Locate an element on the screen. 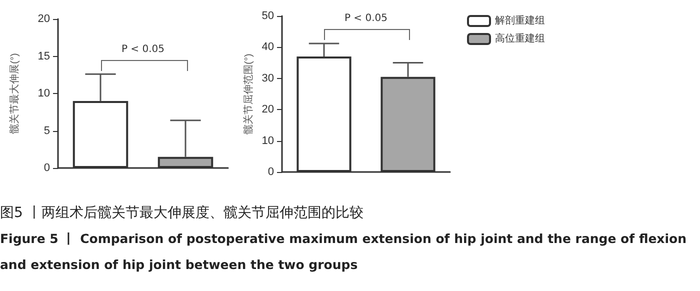 This screenshot has height=291, width=700. y-tick-label: 30 is located at coordinates (268, 78).